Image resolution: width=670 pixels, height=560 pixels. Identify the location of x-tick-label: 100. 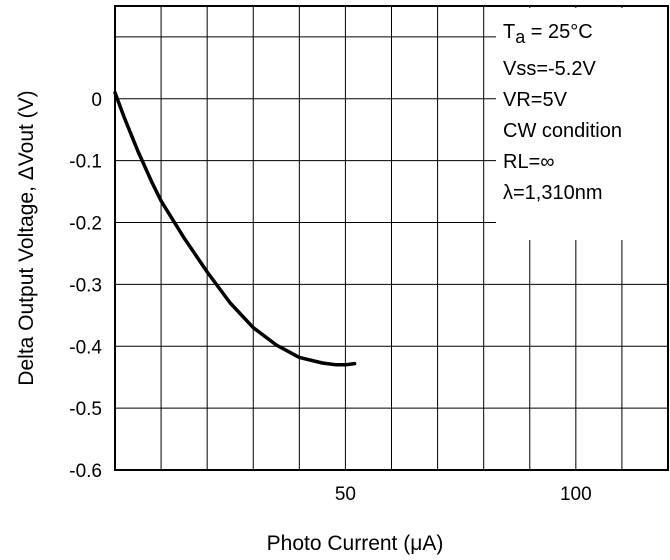
(576, 494).